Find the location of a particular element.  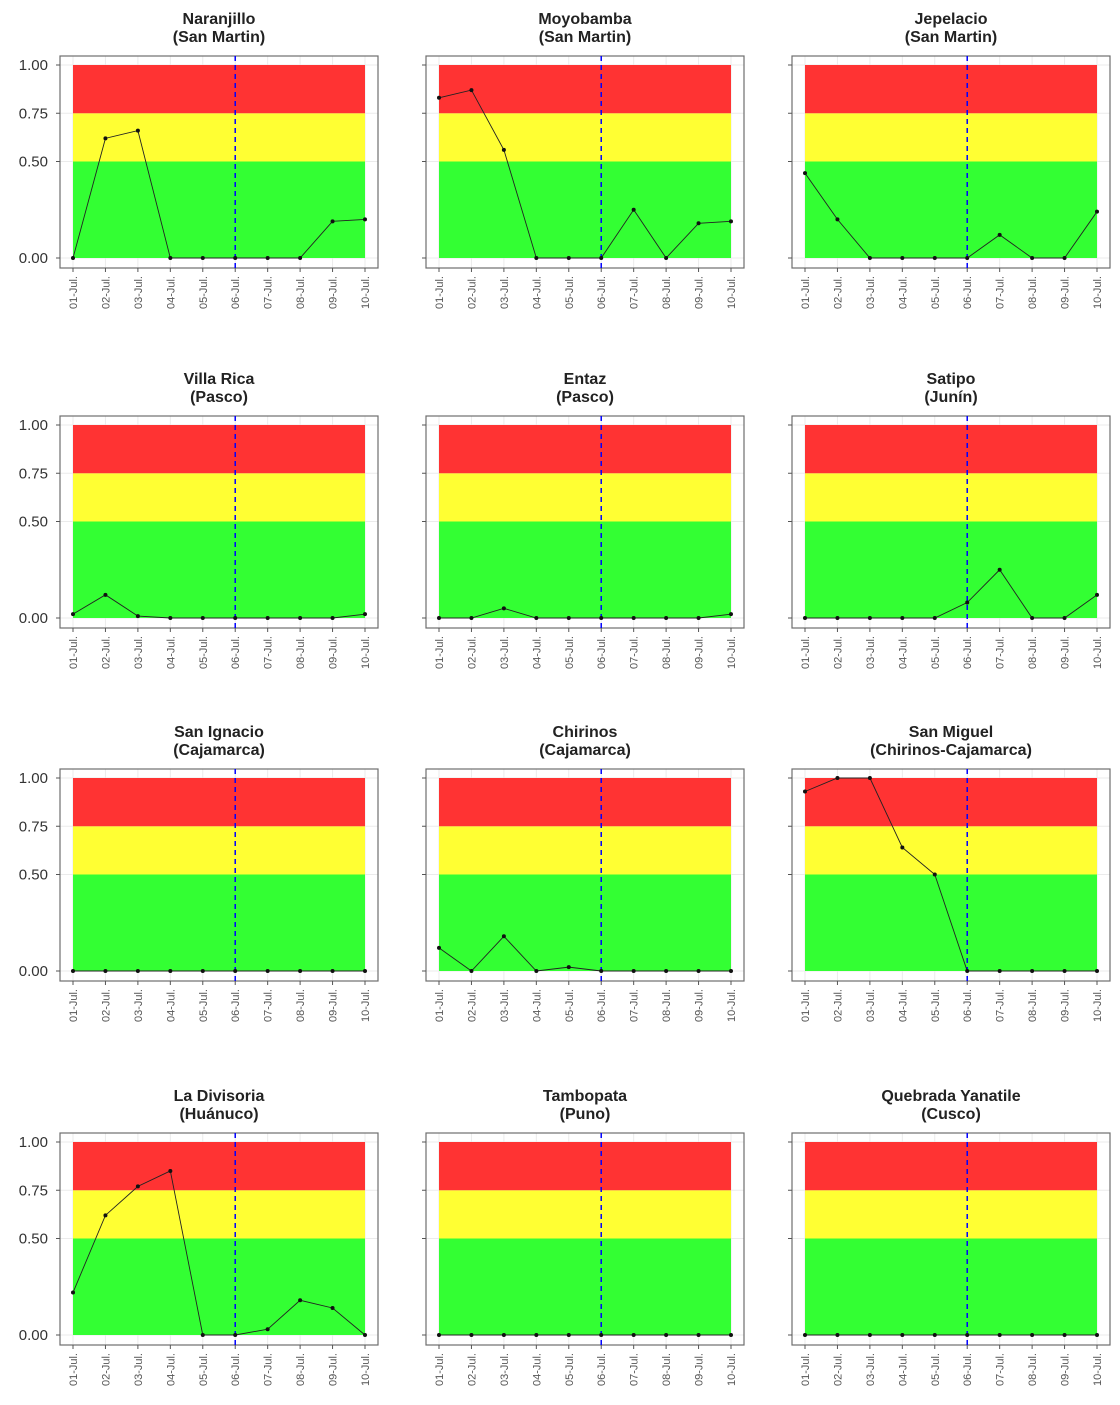

panel-subtitle: (Chirinos-Cajamarca) is located at coordinates (951, 750).